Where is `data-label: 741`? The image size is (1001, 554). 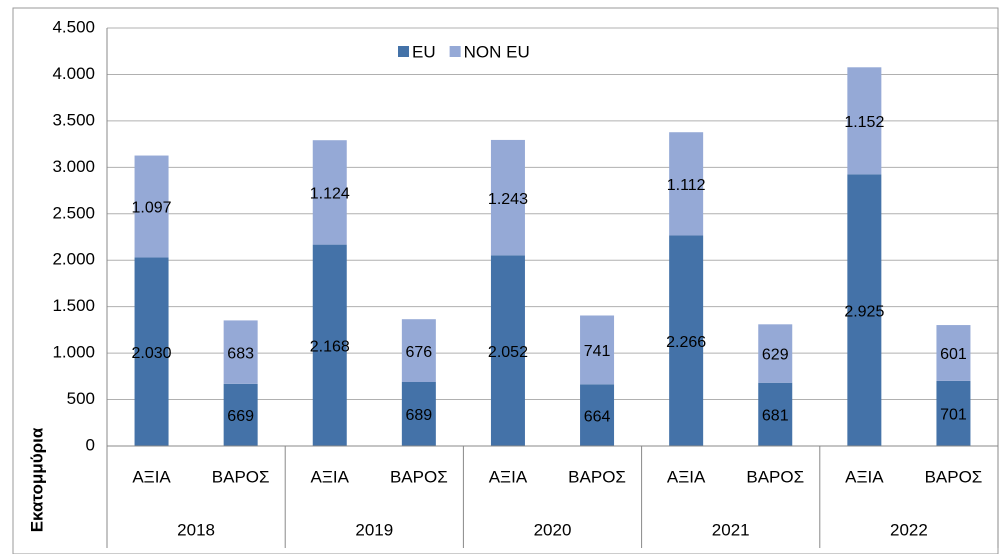 data-label: 741 is located at coordinates (597, 351).